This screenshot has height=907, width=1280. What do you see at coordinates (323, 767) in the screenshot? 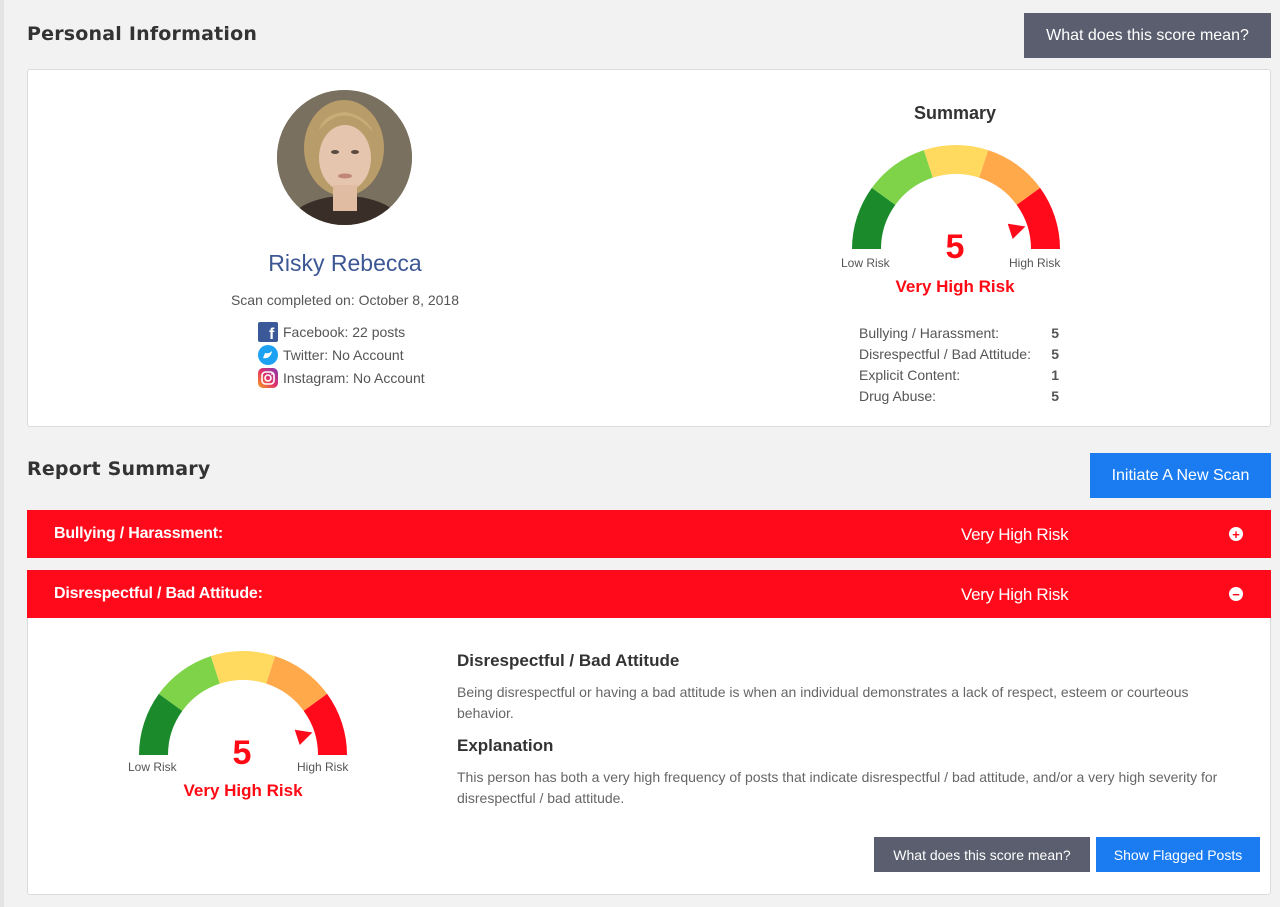
I see `detail-high-risk-label: High Risk` at bounding box center [323, 767].